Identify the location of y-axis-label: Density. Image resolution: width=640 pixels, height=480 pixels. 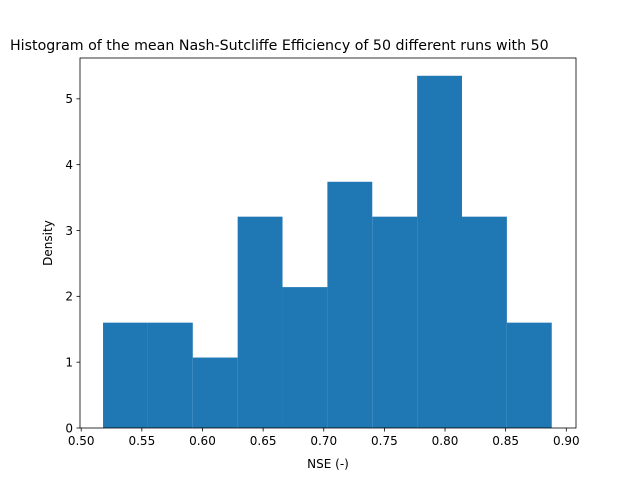
(48, 243).